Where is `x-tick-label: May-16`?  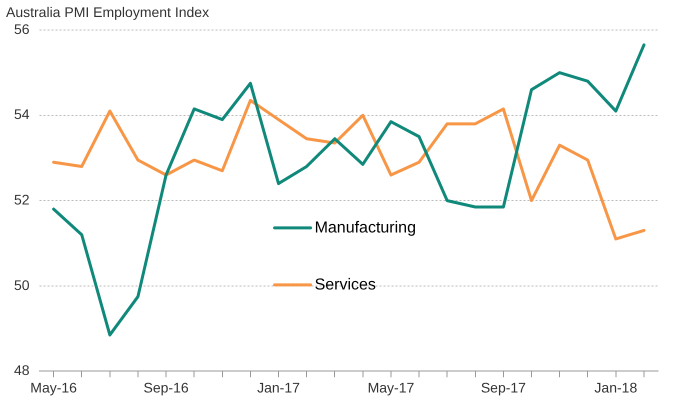 x-tick-label: May-16 is located at coordinates (54, 387).